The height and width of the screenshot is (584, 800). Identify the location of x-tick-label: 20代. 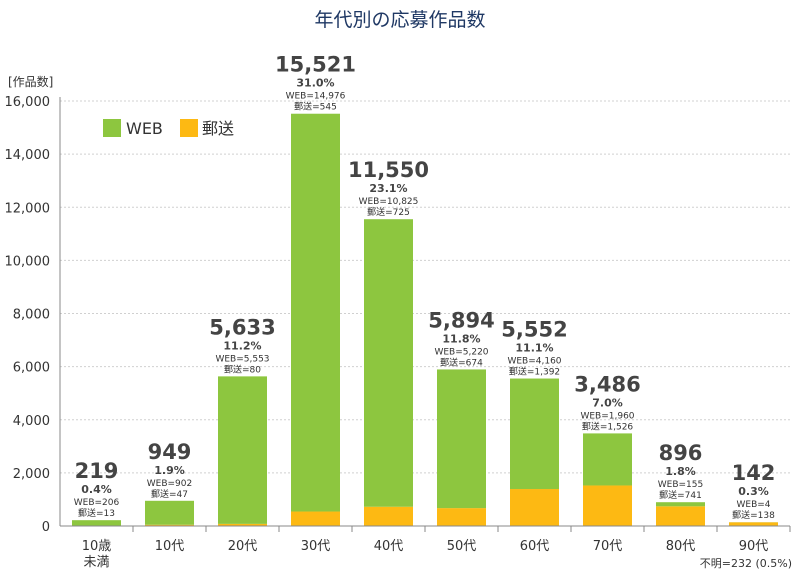
(243, 546).